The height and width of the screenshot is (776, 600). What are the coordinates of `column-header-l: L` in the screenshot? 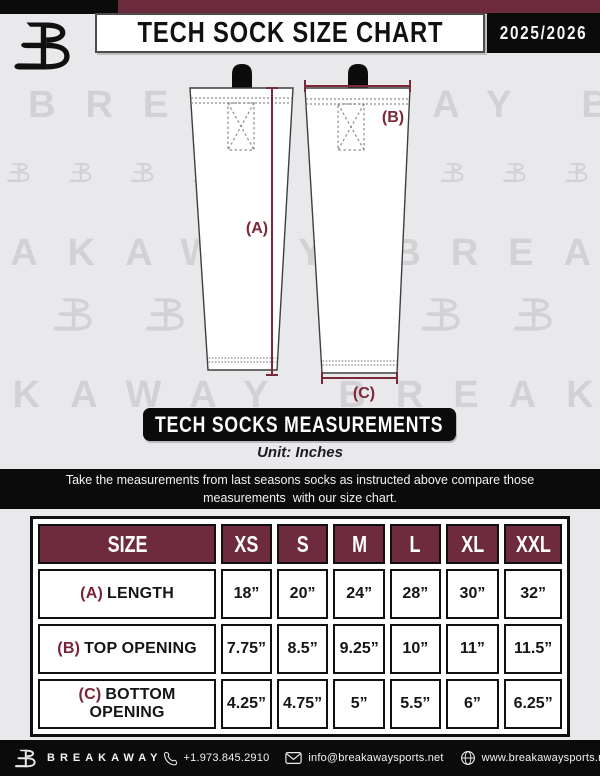 It's located at (415, 544).